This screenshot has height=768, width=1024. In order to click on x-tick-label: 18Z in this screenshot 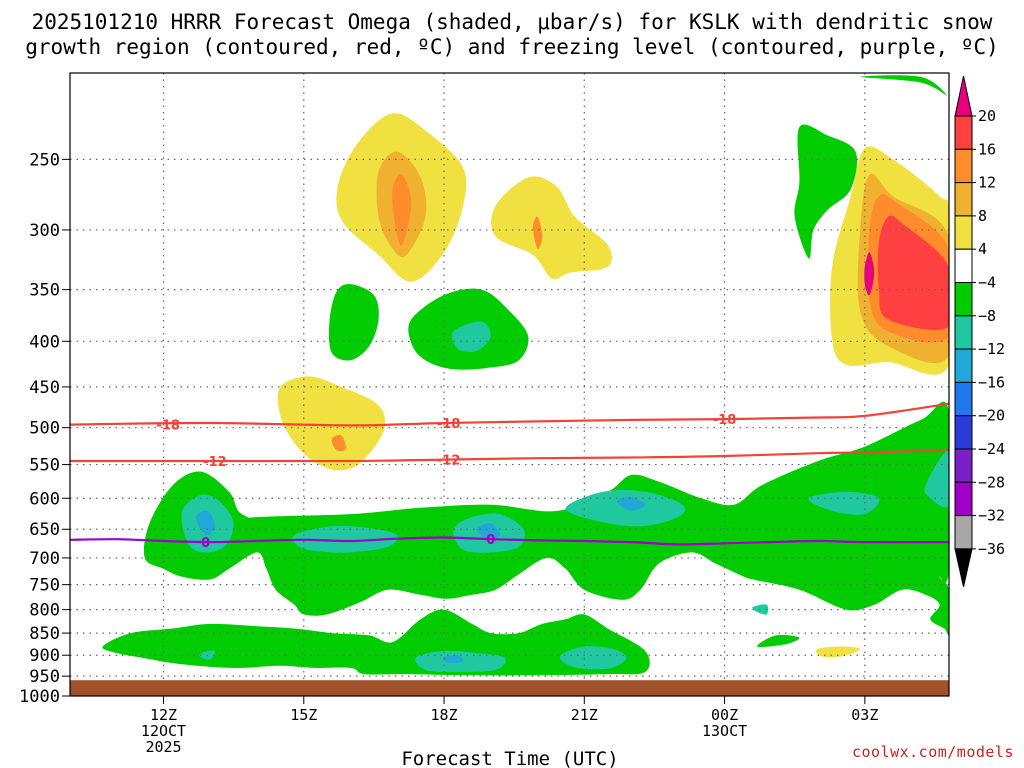, I will do `click(443, 715)`.